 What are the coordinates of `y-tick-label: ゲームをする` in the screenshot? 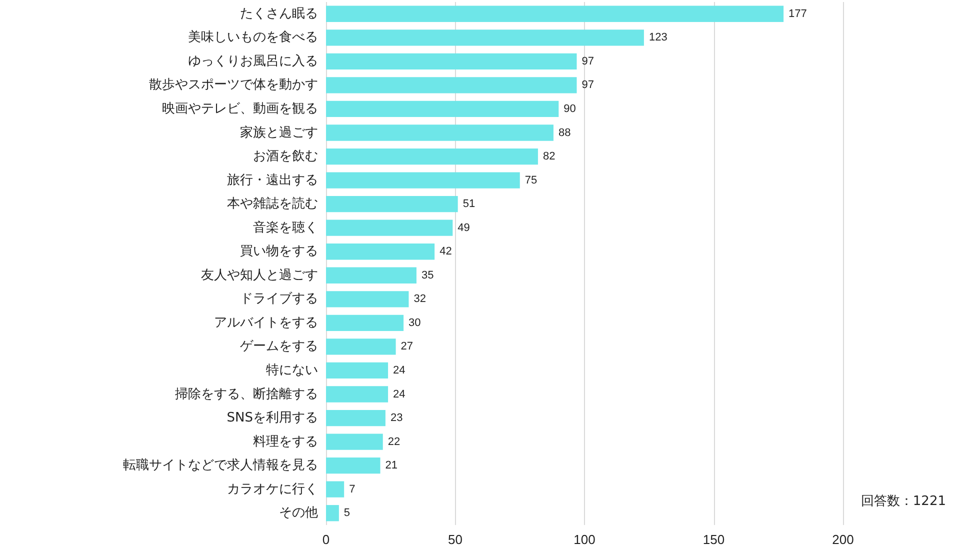 It's located at (279, 346).